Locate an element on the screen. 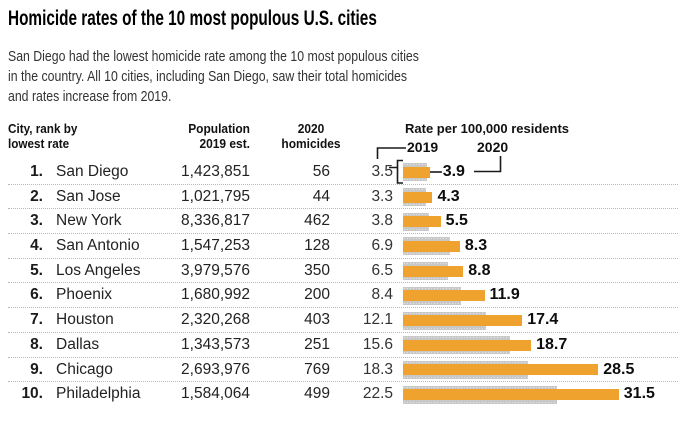  leader-line-2019 is located at coordinates (391, 153).